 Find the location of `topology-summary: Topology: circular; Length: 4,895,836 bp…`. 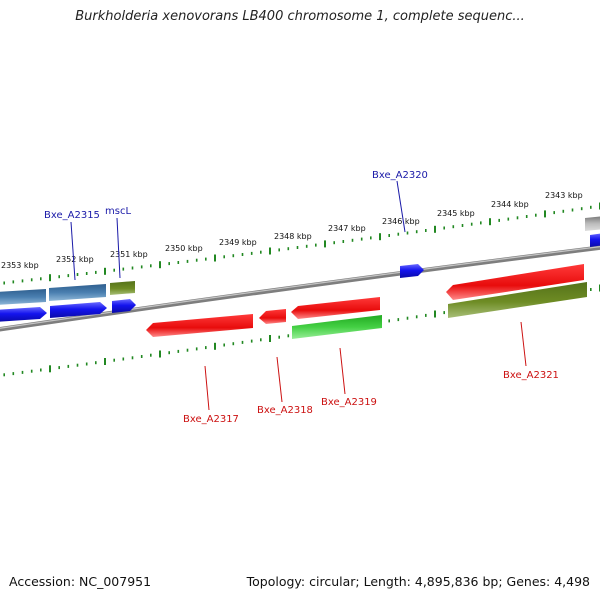

topology-summary: Topology: circular; Length: 4,895,836 bp… is located at coordinates (418, 581).